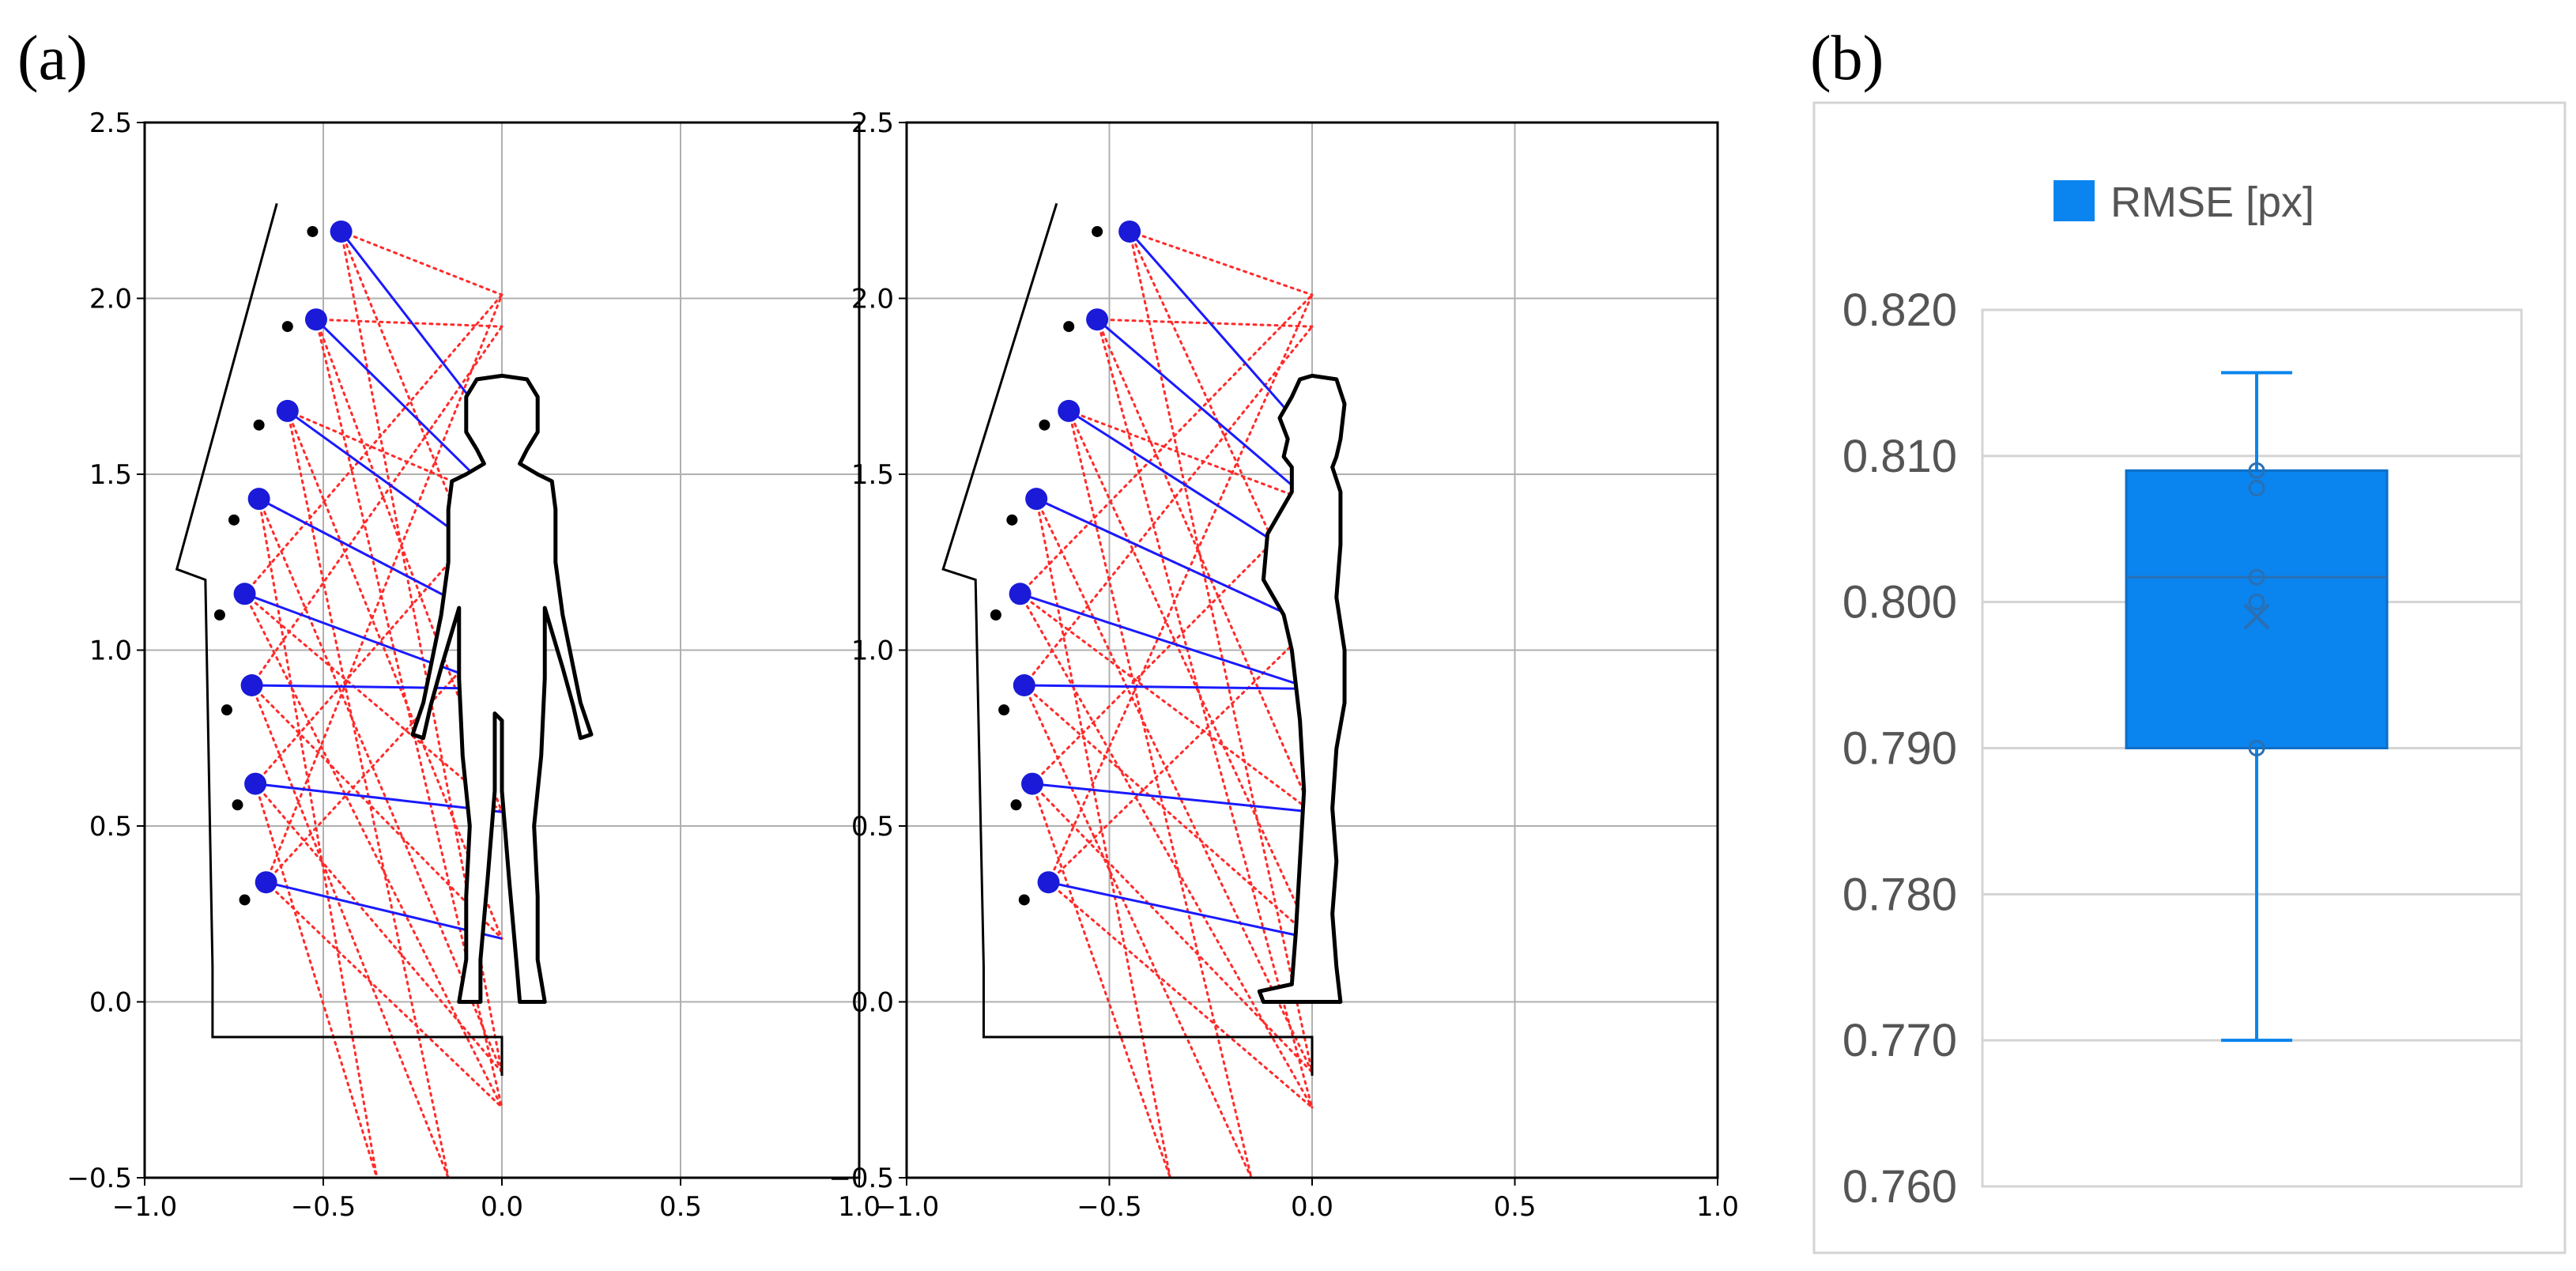 The height and width of the screenshot is (1271, 2576). What do you see at coordinates (111, 123) in the screenshot?
I see `y-tick-label: 2.5` at bounding box center [111, 123].